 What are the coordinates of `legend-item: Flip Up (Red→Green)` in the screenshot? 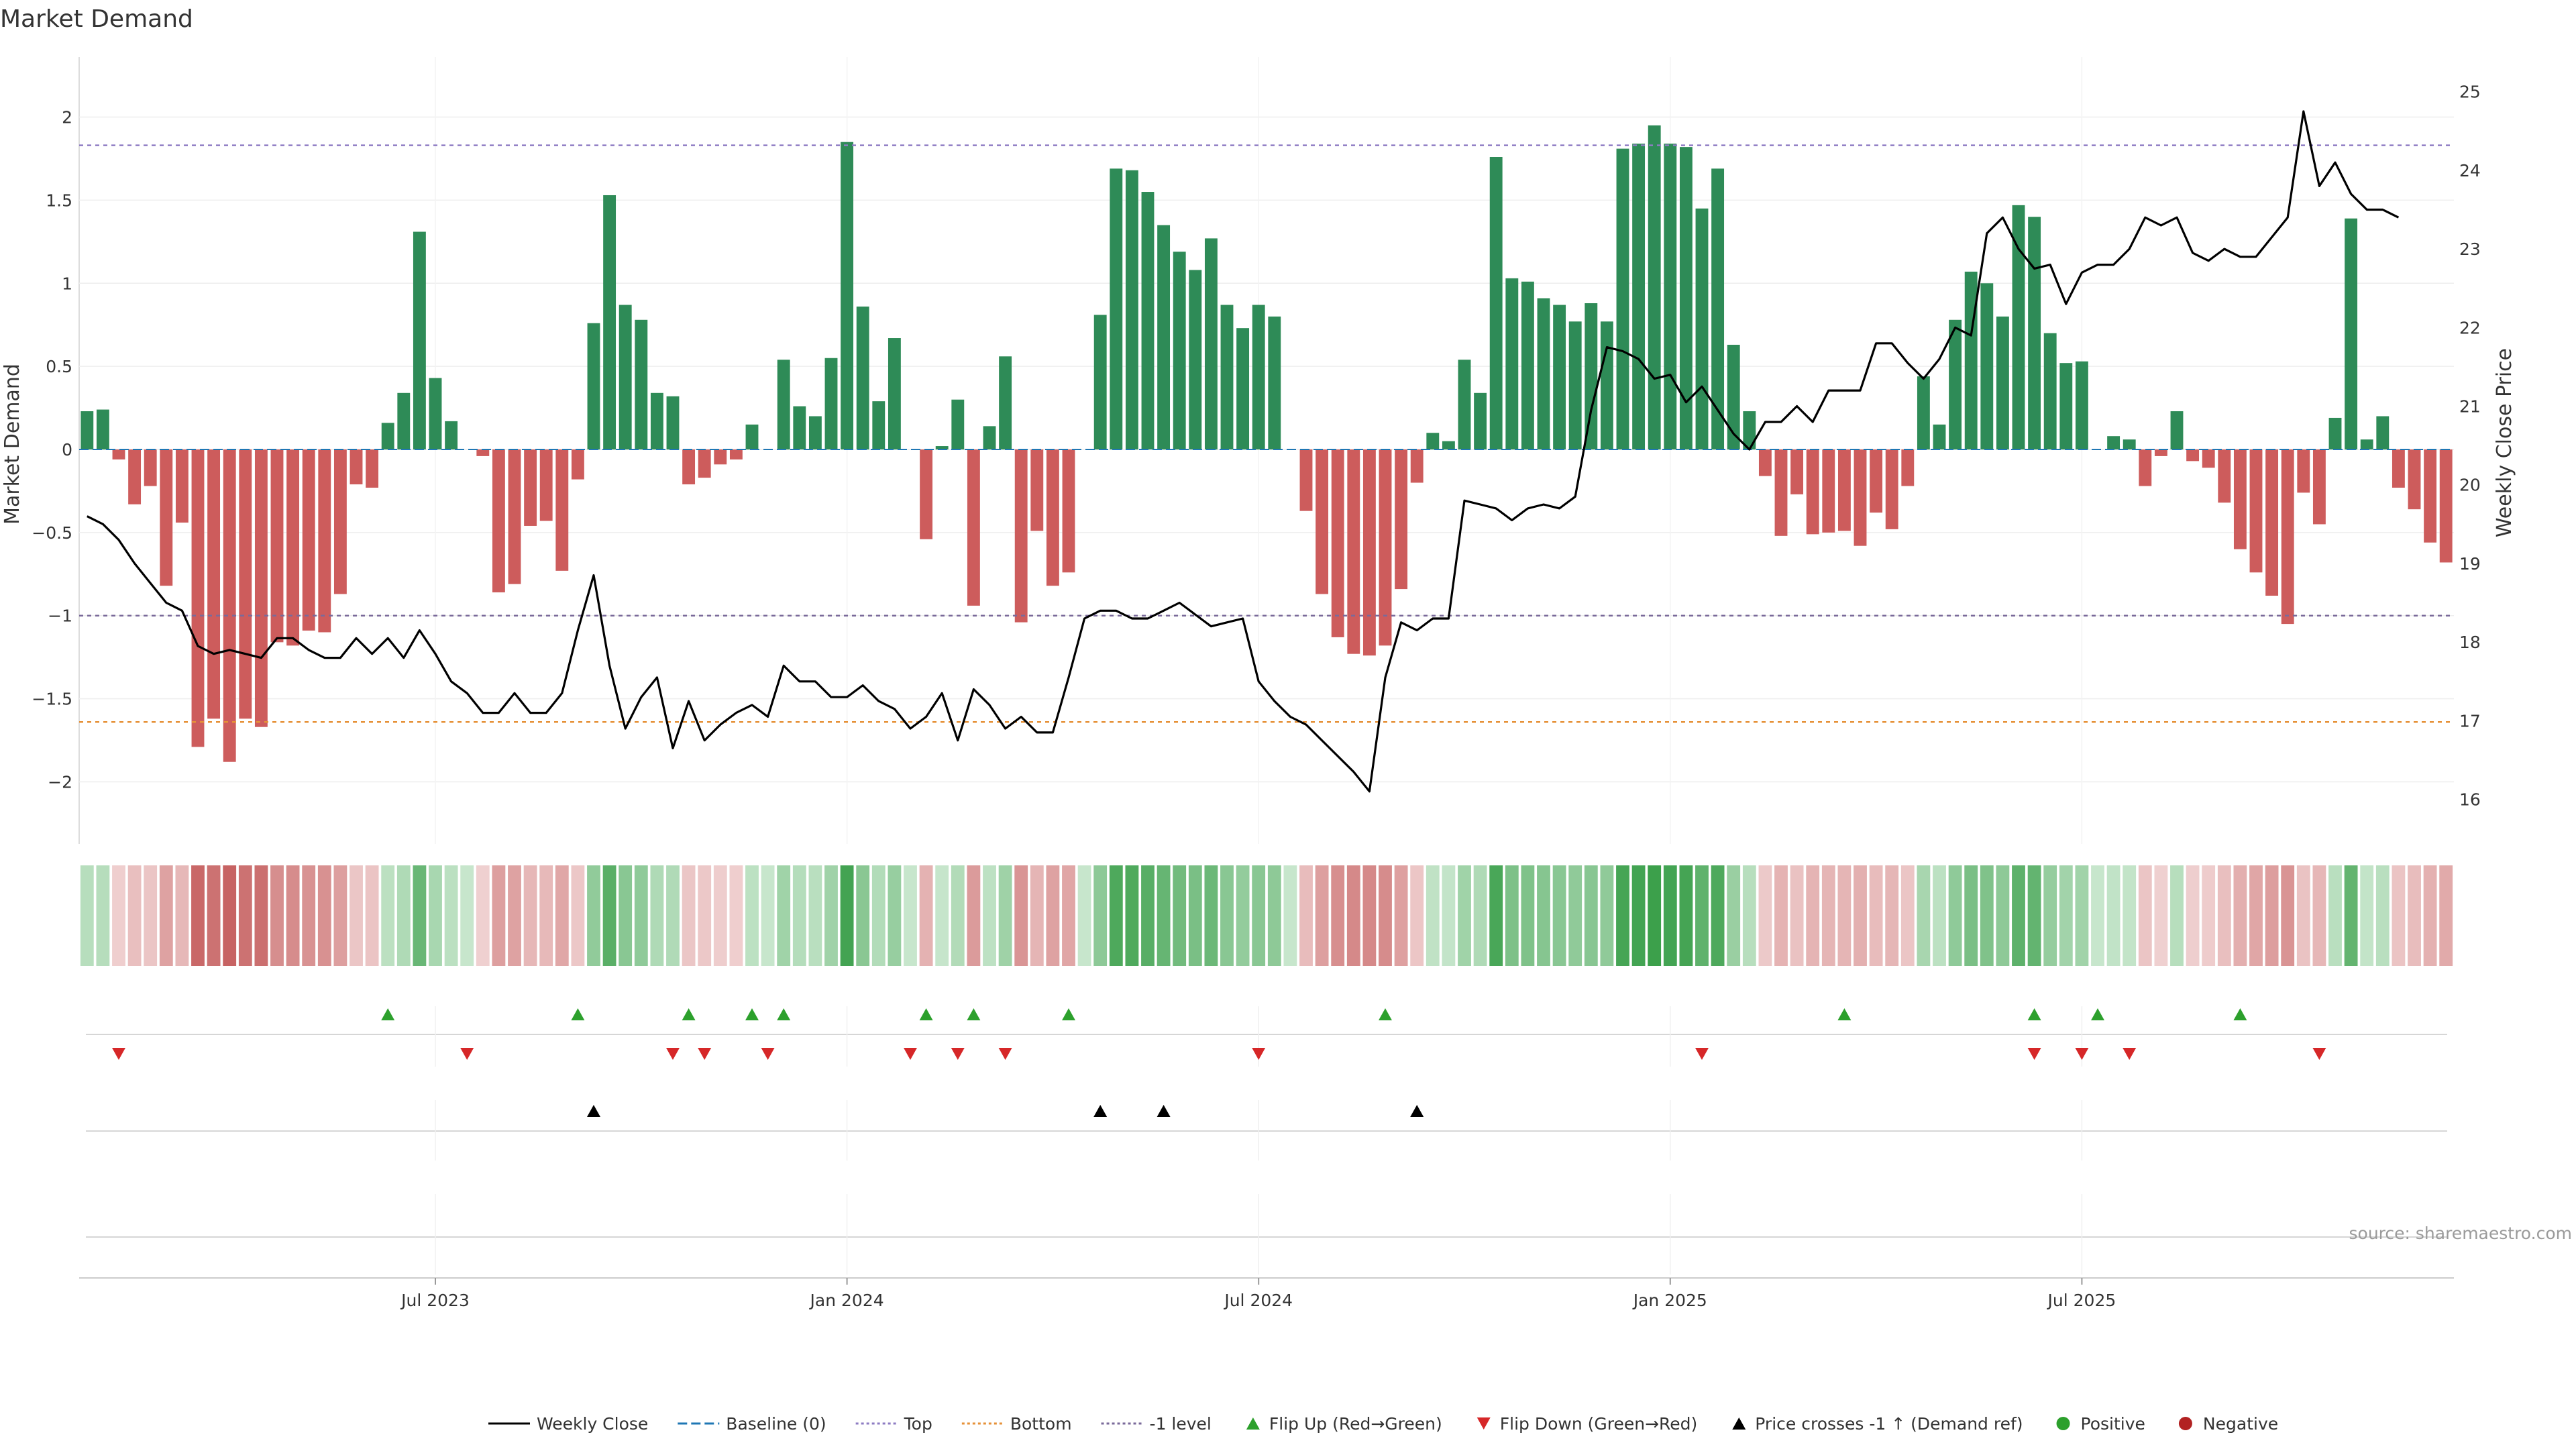 It's located at (1344, 1424).